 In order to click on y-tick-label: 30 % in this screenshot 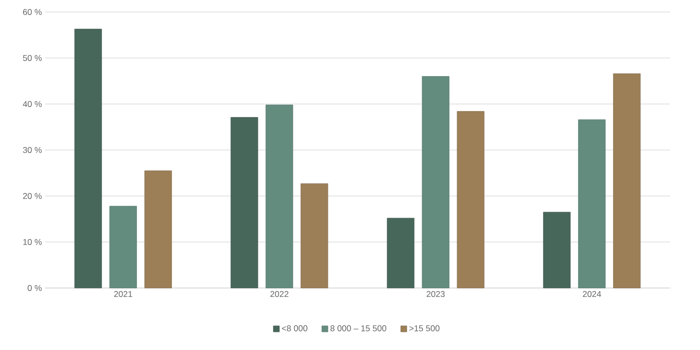, I will do `click(32, 150)`.